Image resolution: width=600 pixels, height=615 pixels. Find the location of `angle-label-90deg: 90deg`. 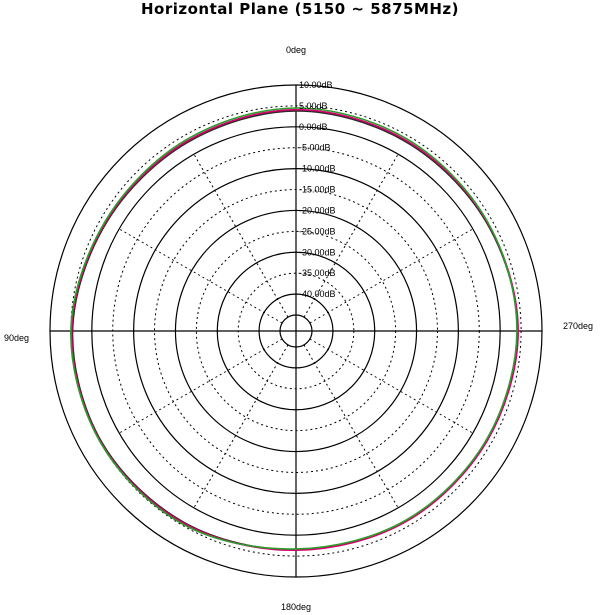

angle-label-90deg: 90deg is located at coordinates (16, 338).